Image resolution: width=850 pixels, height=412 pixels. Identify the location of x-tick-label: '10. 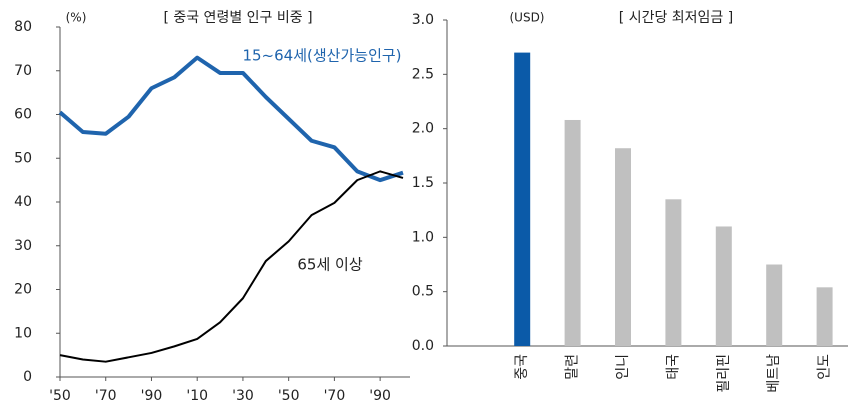
(197, 396).